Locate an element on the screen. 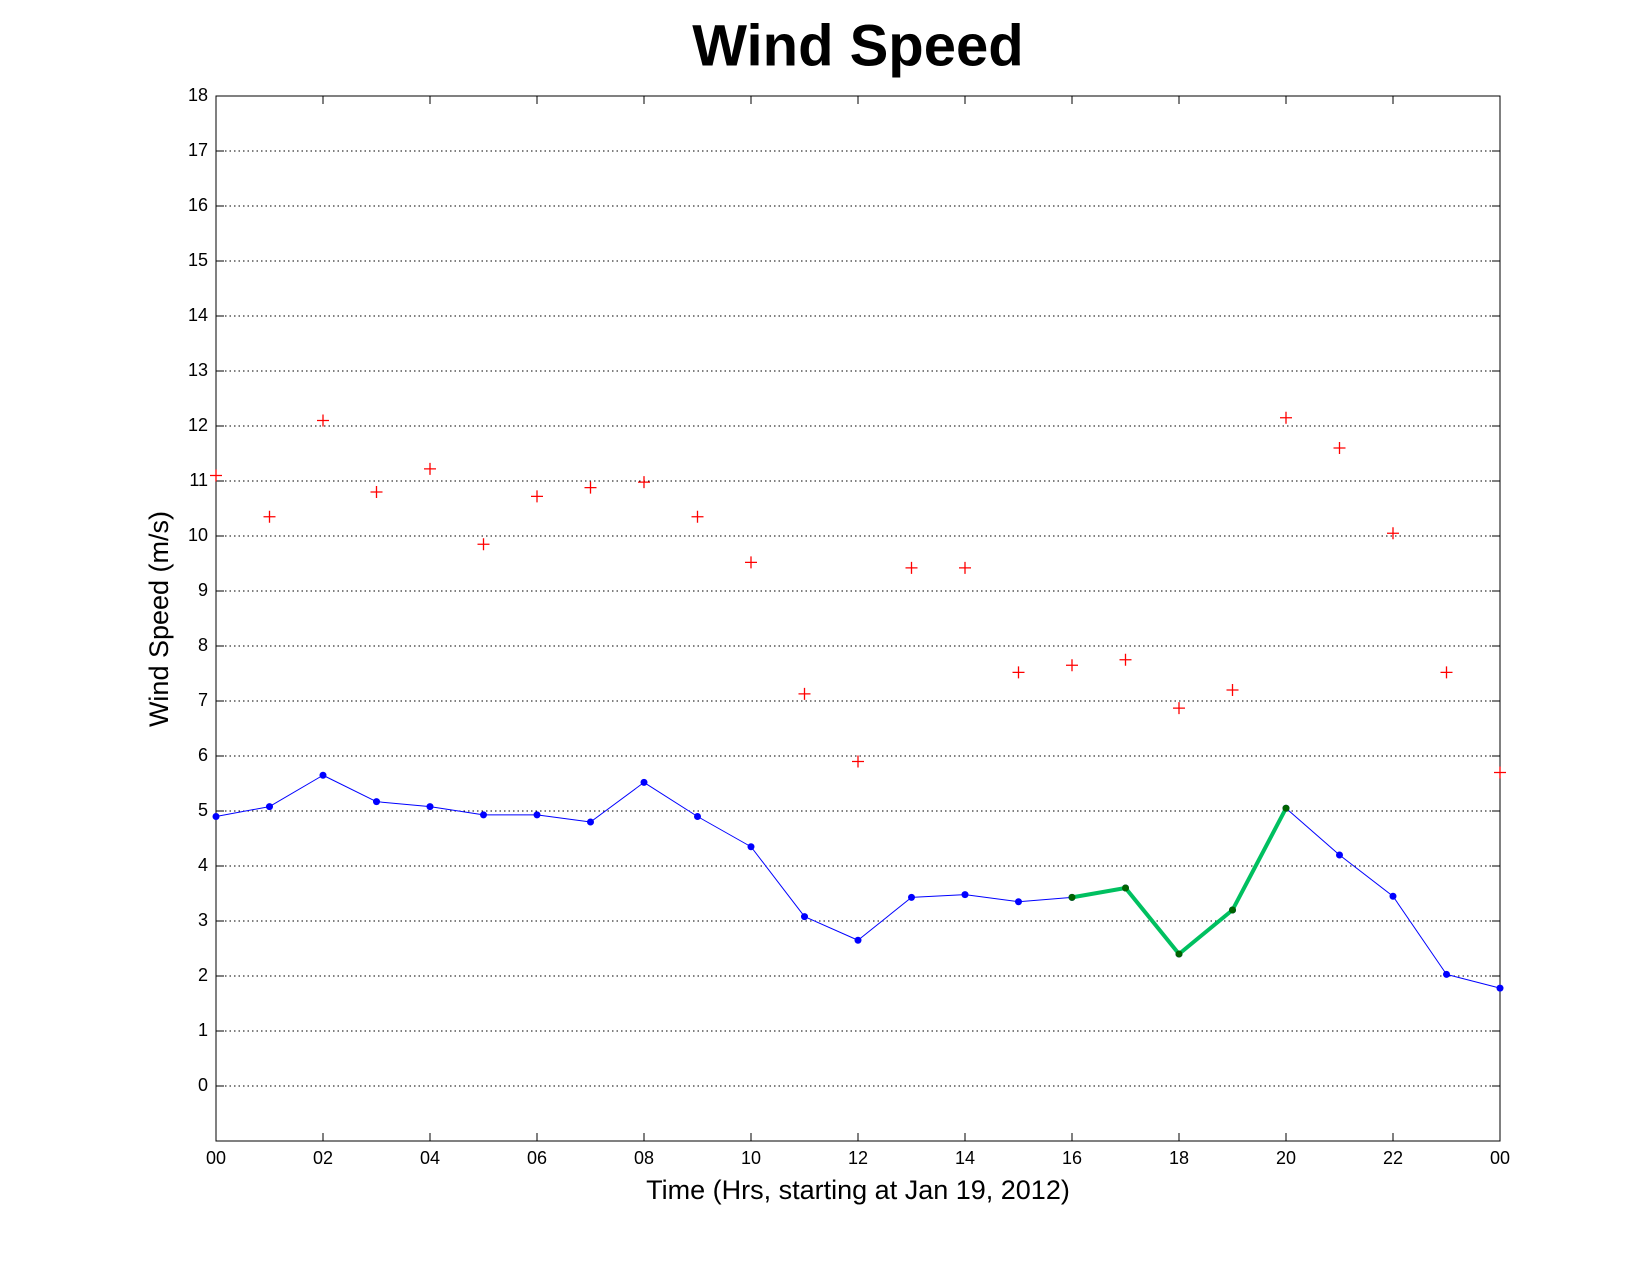  y-tick-label: 9 is located at coordinates (203, 590).